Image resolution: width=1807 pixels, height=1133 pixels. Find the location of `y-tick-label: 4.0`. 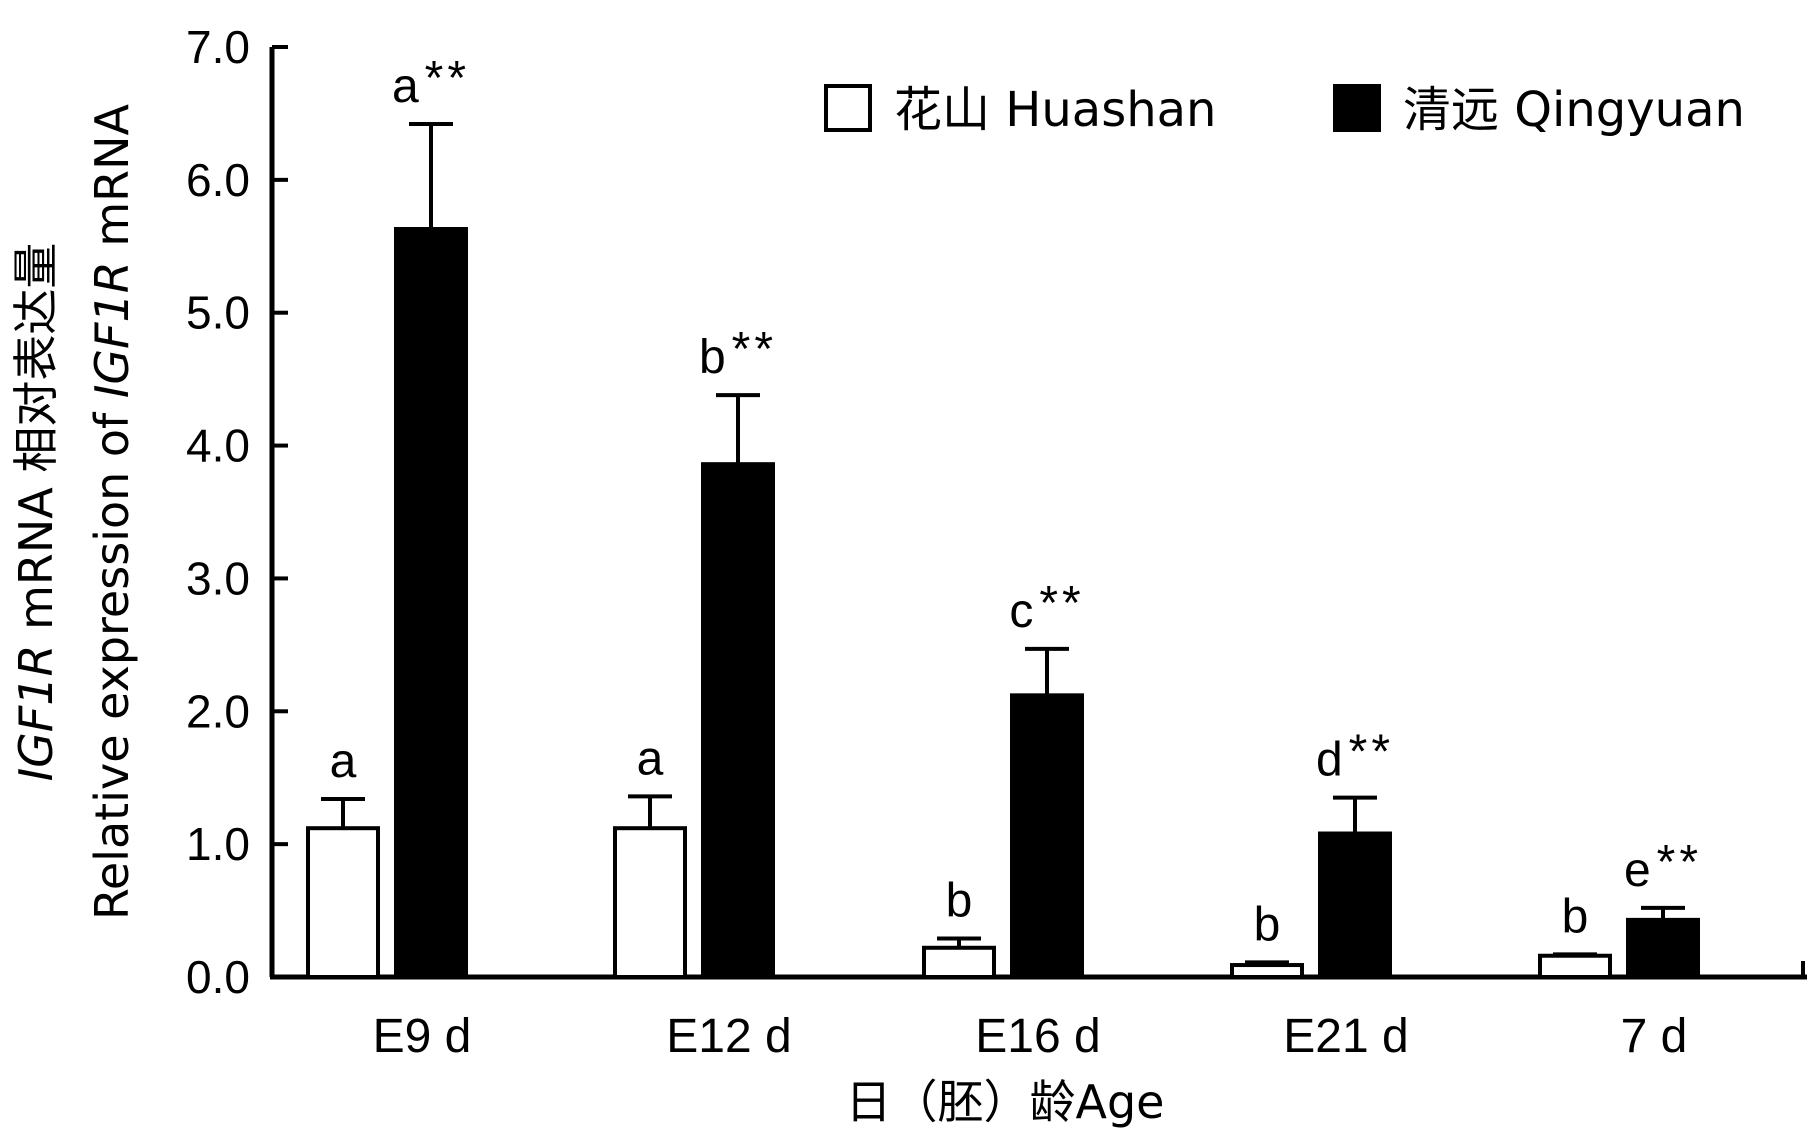

y-tick-label: 4.0 is located at coordinates (218, 446).